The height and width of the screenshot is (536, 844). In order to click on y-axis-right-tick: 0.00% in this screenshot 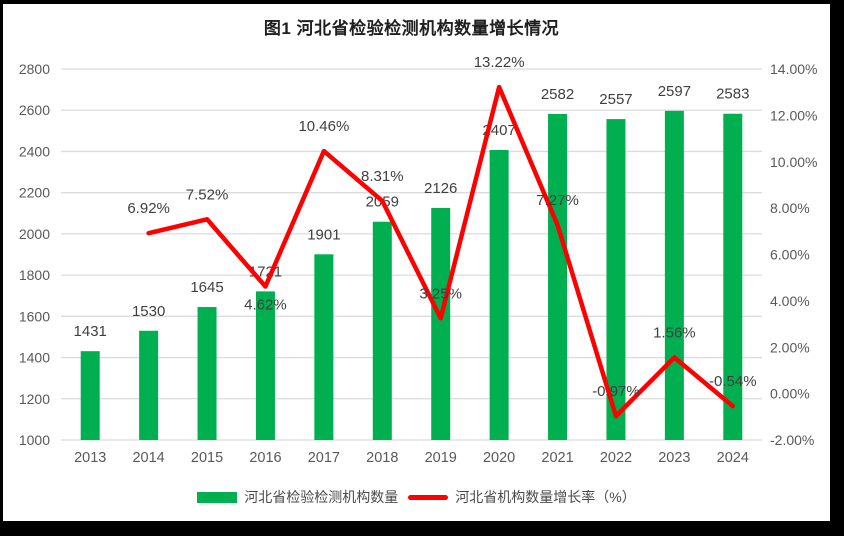, I will do `click(790, 394)`.